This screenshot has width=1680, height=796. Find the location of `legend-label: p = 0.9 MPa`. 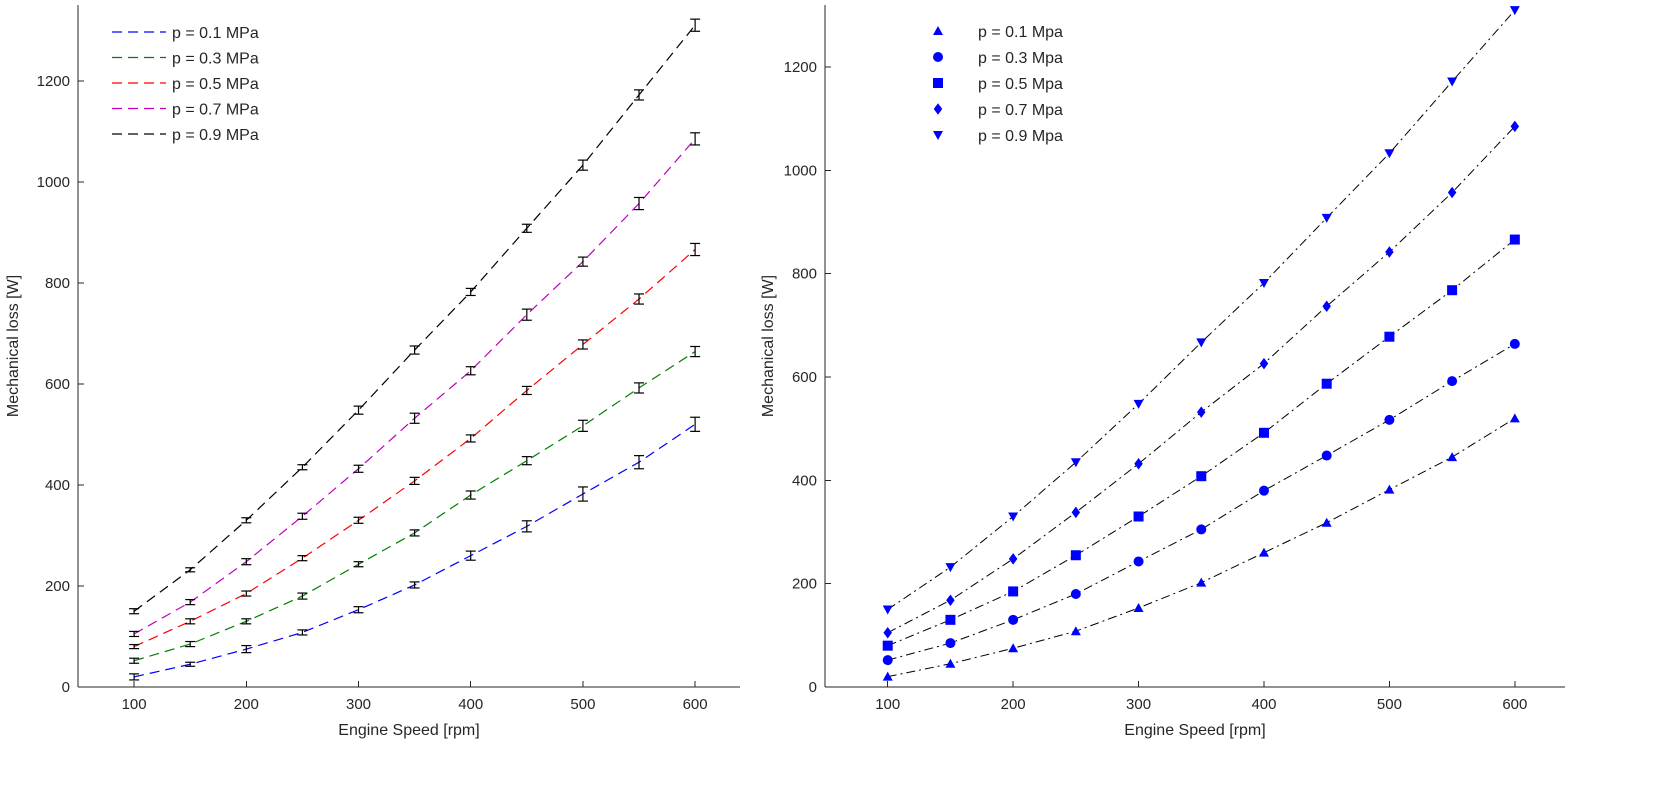

legend-label: p = 0.9 MPa is located at coordinates (215, 135).